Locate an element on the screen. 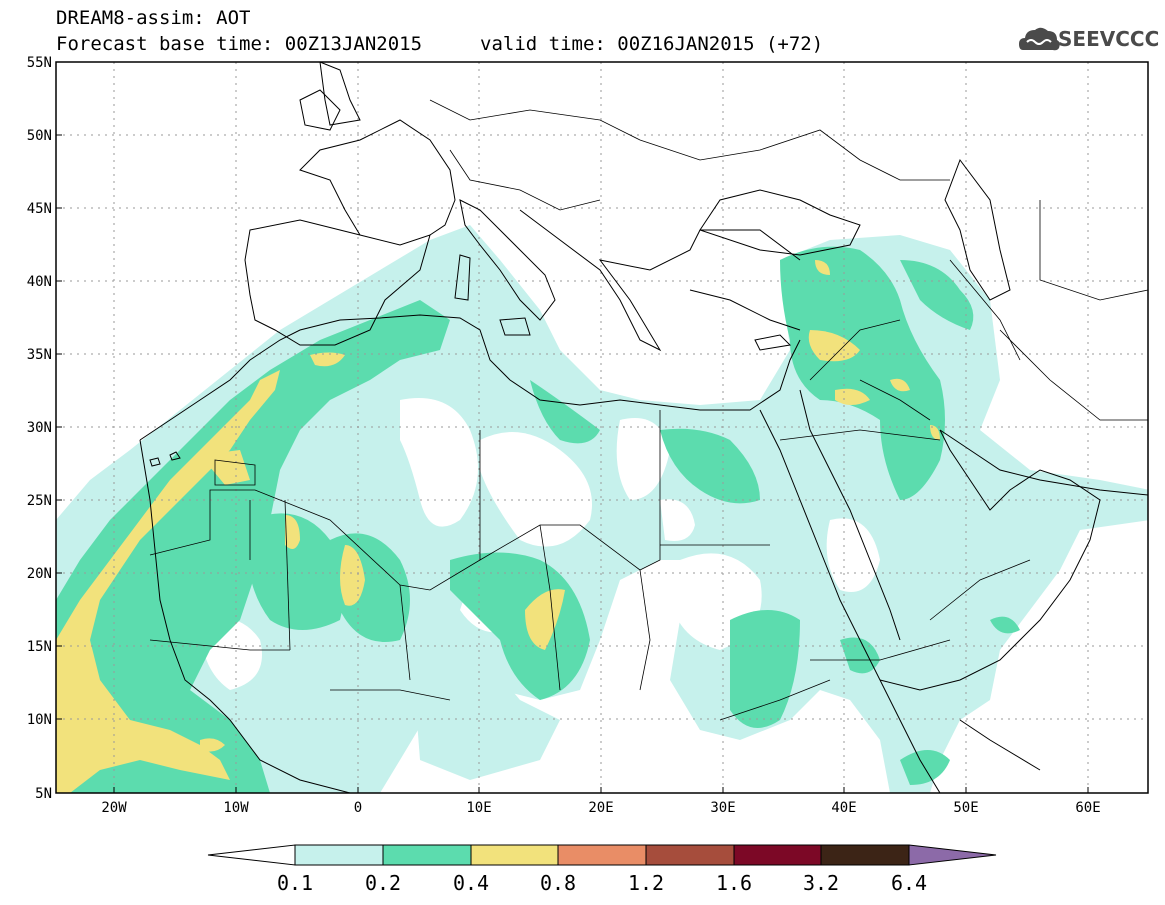 This screenshot has width=1165, height=905. lat-label: 30N is located at coordinates (39, 428).